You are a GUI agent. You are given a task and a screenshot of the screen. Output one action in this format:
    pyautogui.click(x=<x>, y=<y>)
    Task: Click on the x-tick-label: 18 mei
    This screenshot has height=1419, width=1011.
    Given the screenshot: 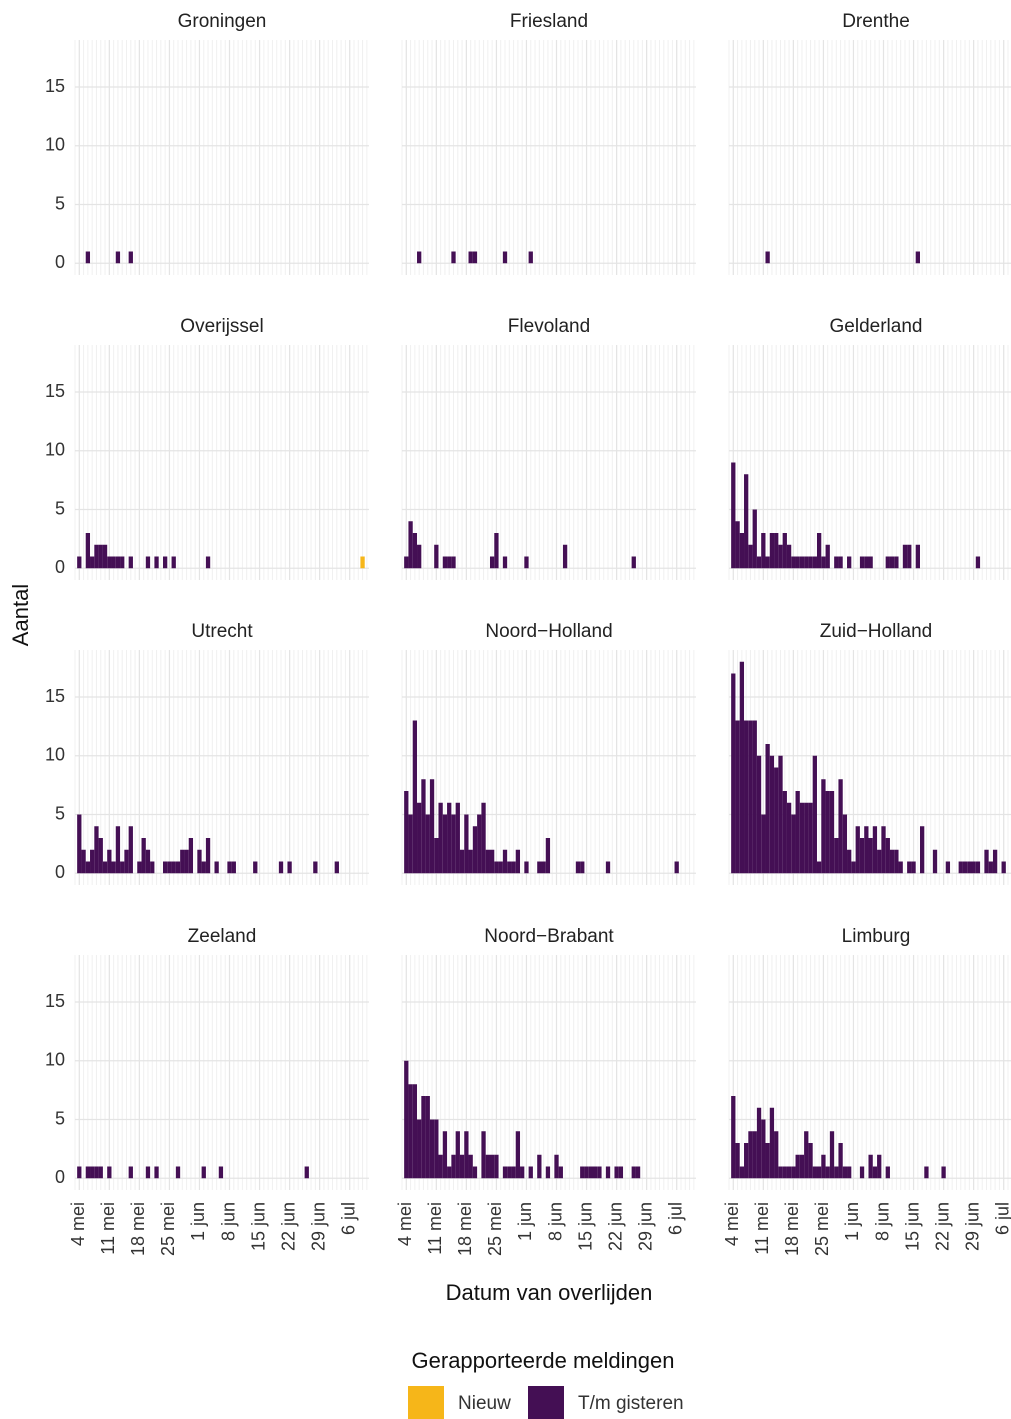 What is the action you would take?
    pyautogui.click(x=465, y=1229)
    